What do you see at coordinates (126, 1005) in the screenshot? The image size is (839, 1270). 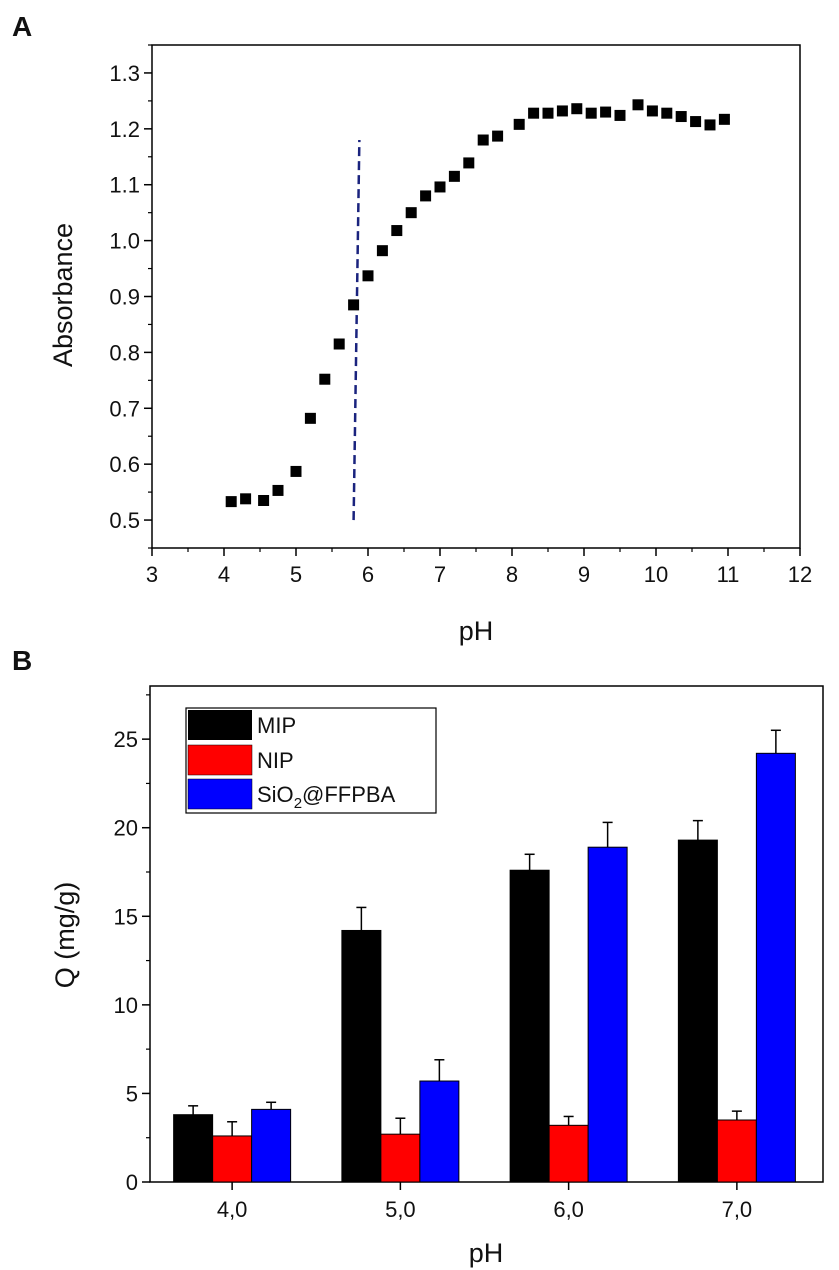 I see `panel-b-y-tick-label: 10` at bounding box center [126, 1005].